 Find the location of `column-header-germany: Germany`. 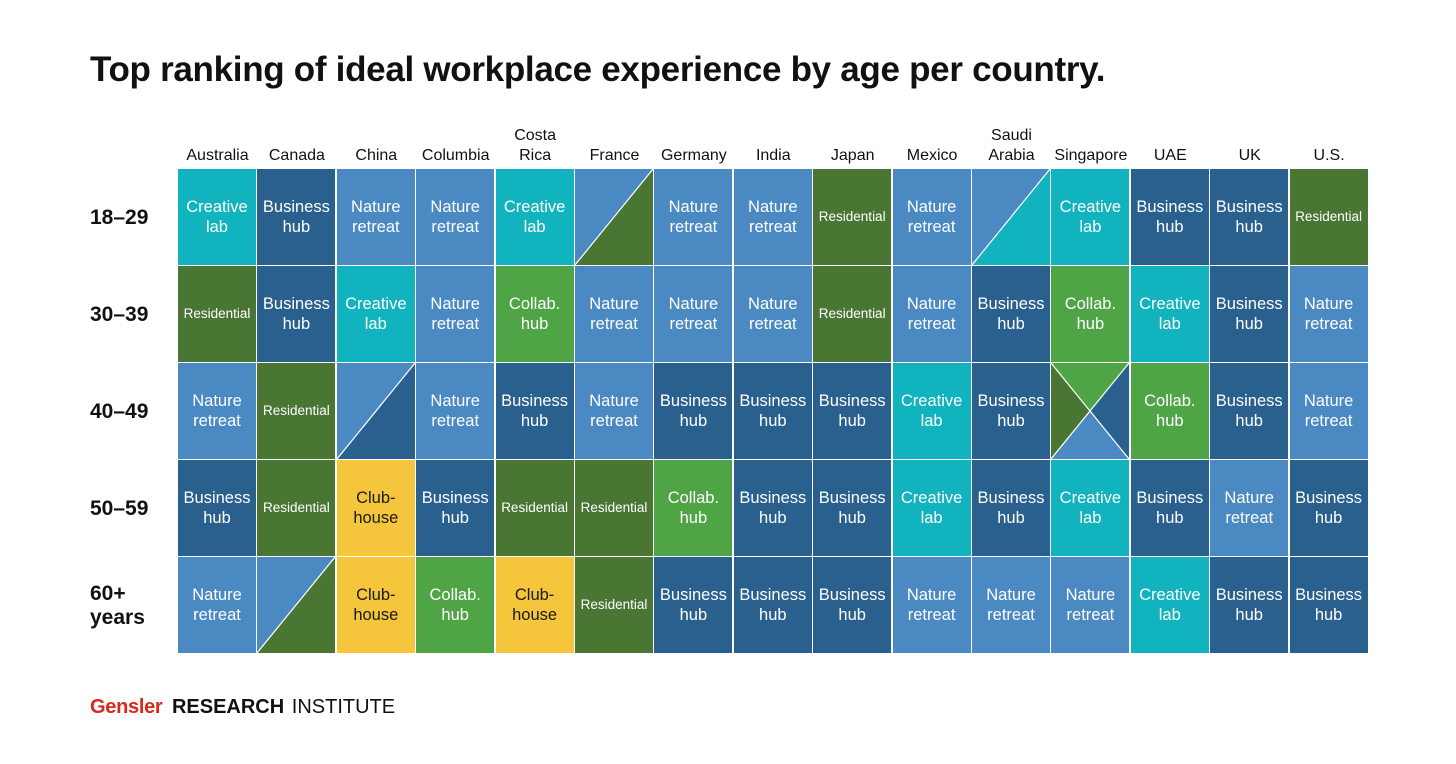

column-header-germany: Germany is located at coordinates (693, 155).